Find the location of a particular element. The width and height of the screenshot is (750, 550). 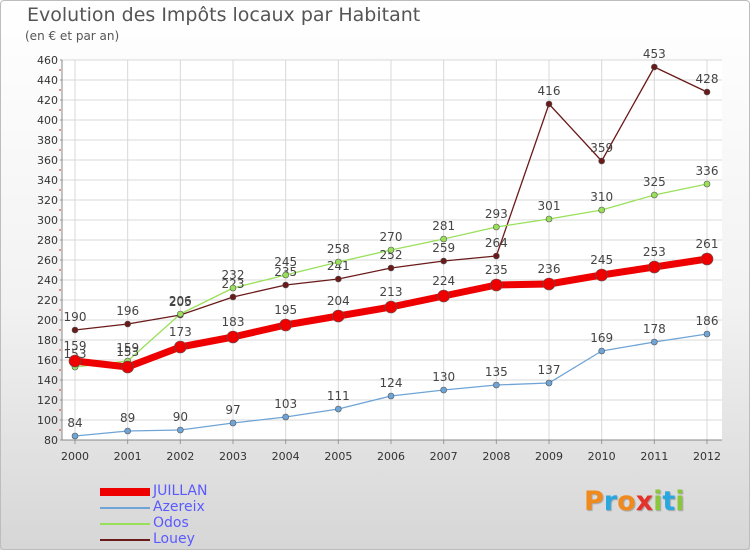

data-label-louey: 428 is located at coordinates (707, 79).